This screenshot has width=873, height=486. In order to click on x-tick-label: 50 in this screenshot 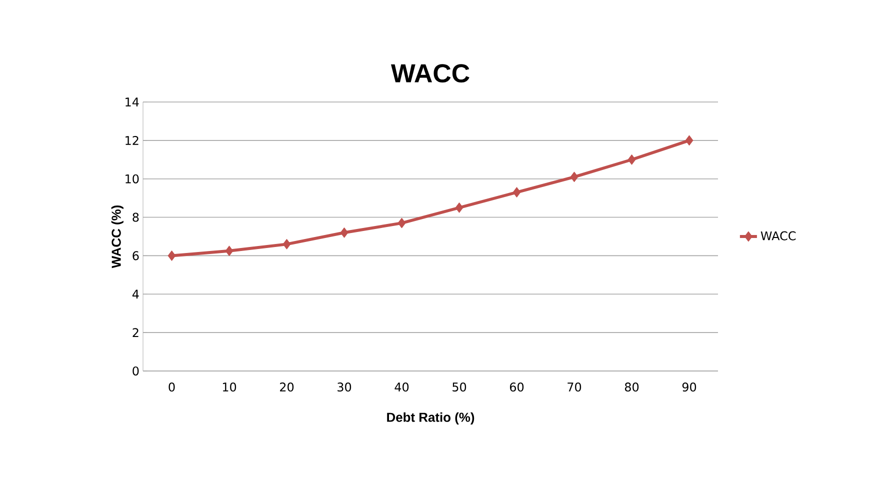, I will do `click(459, 387)`.